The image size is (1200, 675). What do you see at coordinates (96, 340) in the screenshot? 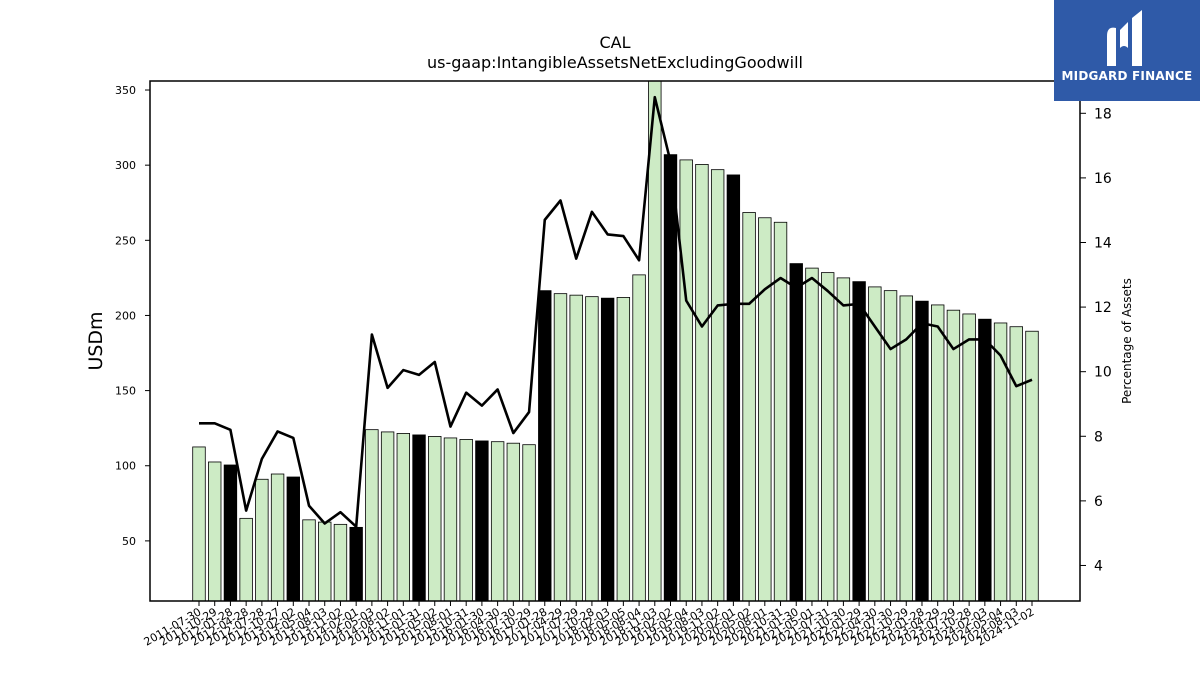
I see `y-axis-label: USDm` at bounding box center [96, 340].